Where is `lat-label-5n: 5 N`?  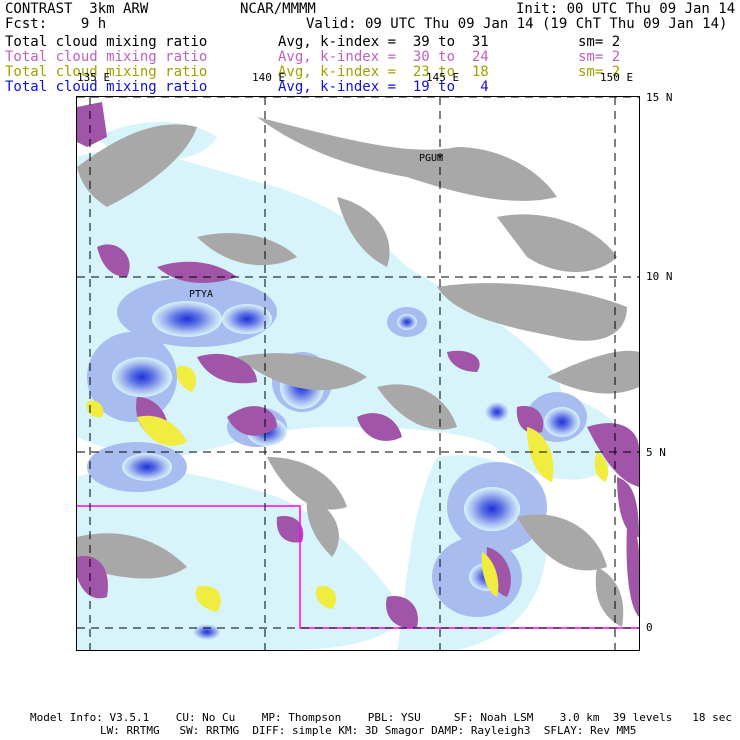
lat-label-5n: 5 N is located at coordinates (656, 452).